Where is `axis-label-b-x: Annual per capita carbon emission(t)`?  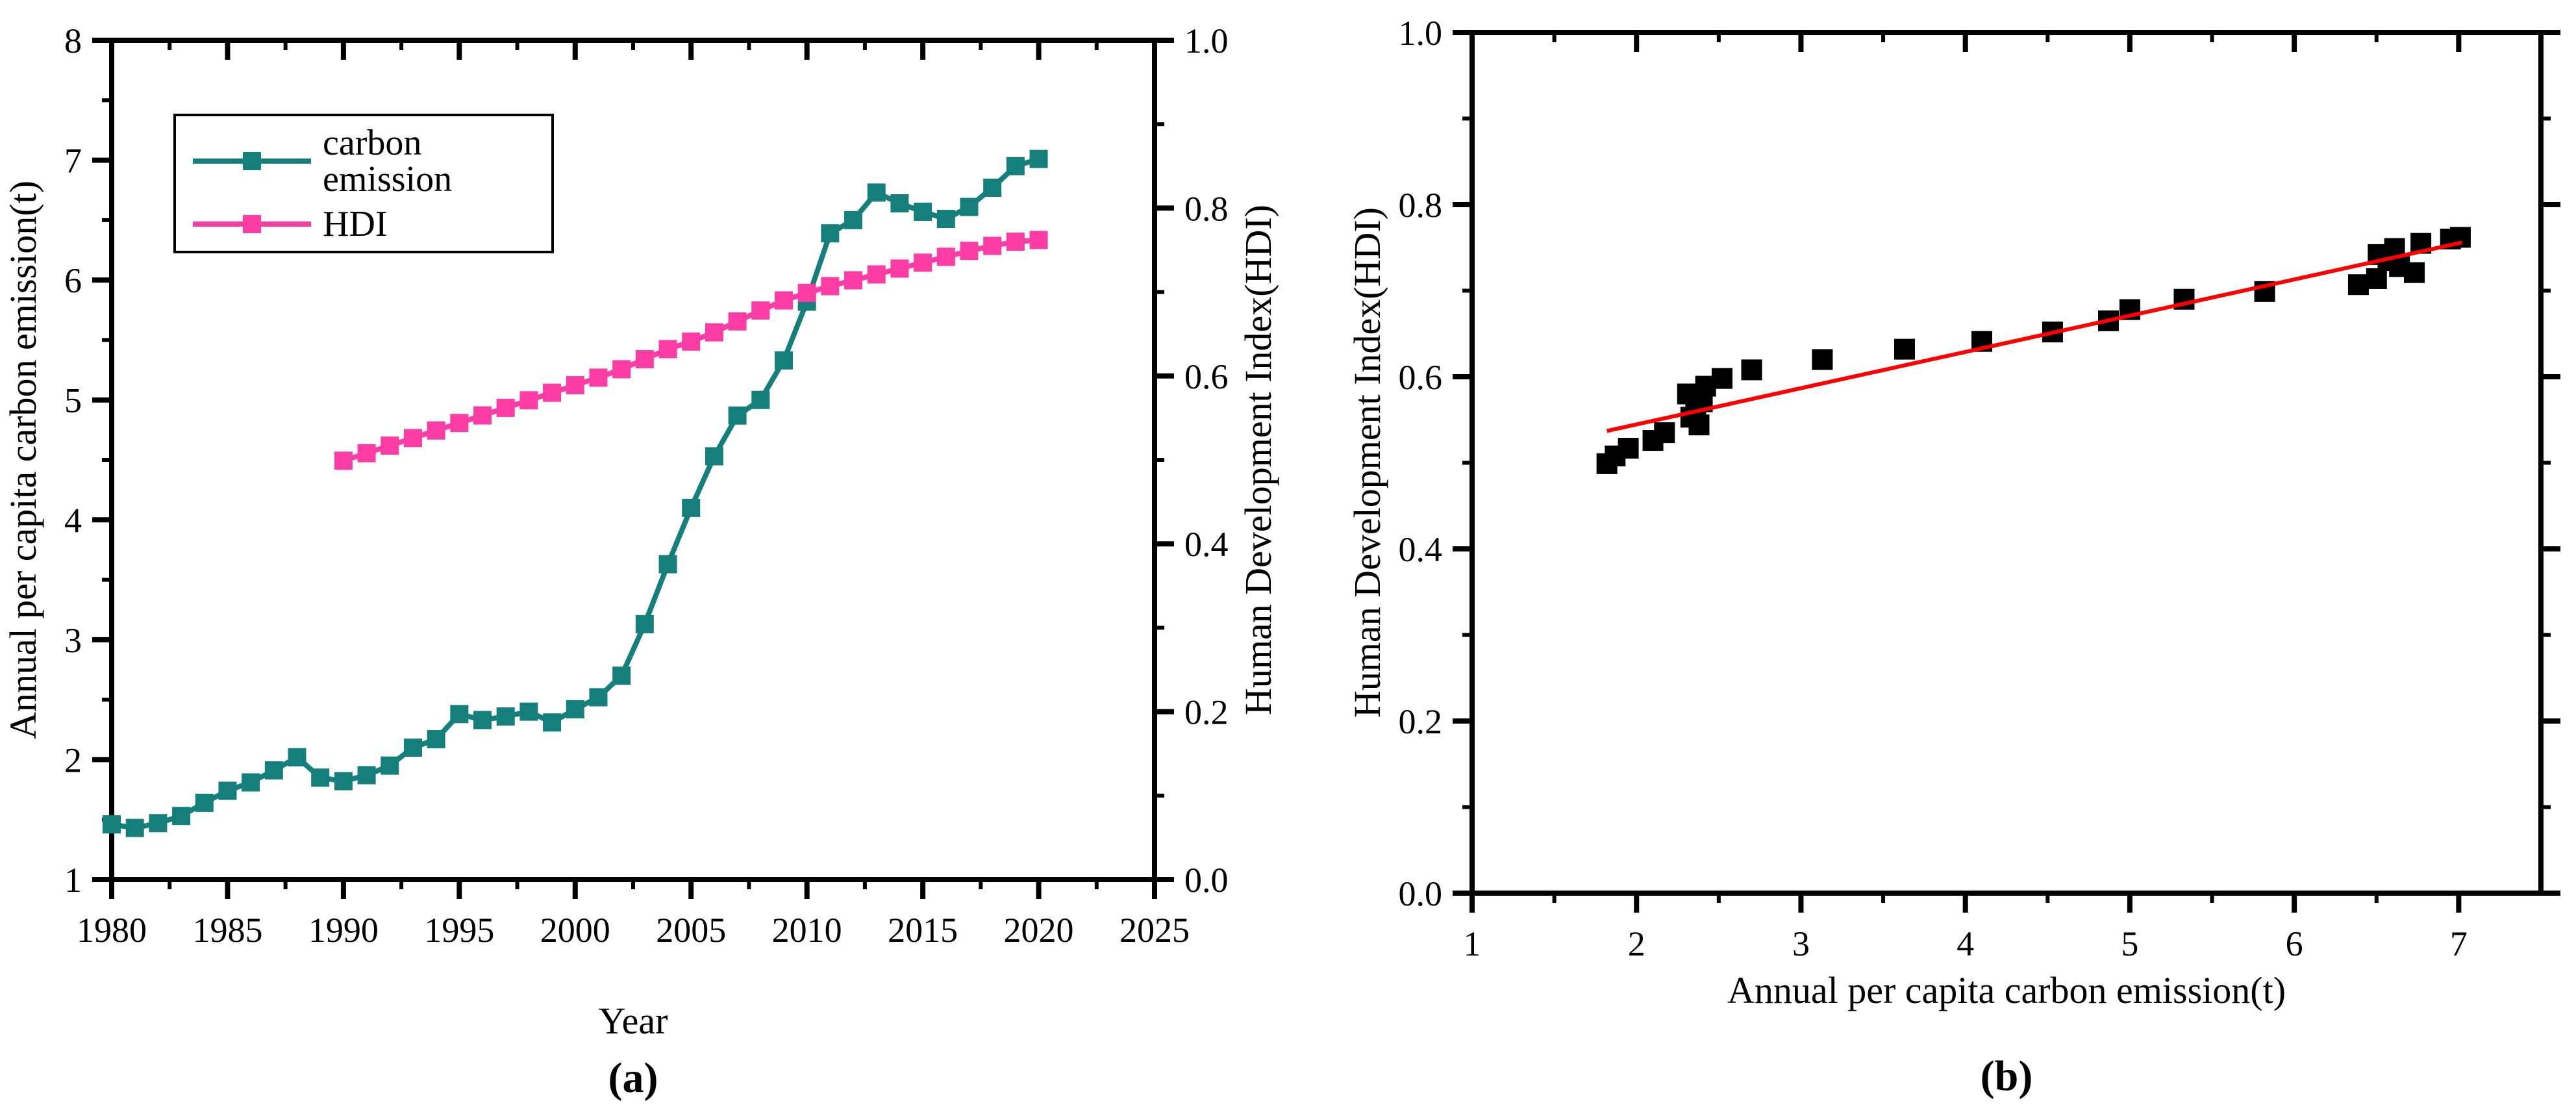
axis-label-b-x: Annual per capita carbon emission(t) is located at coordinates (2006, 990).